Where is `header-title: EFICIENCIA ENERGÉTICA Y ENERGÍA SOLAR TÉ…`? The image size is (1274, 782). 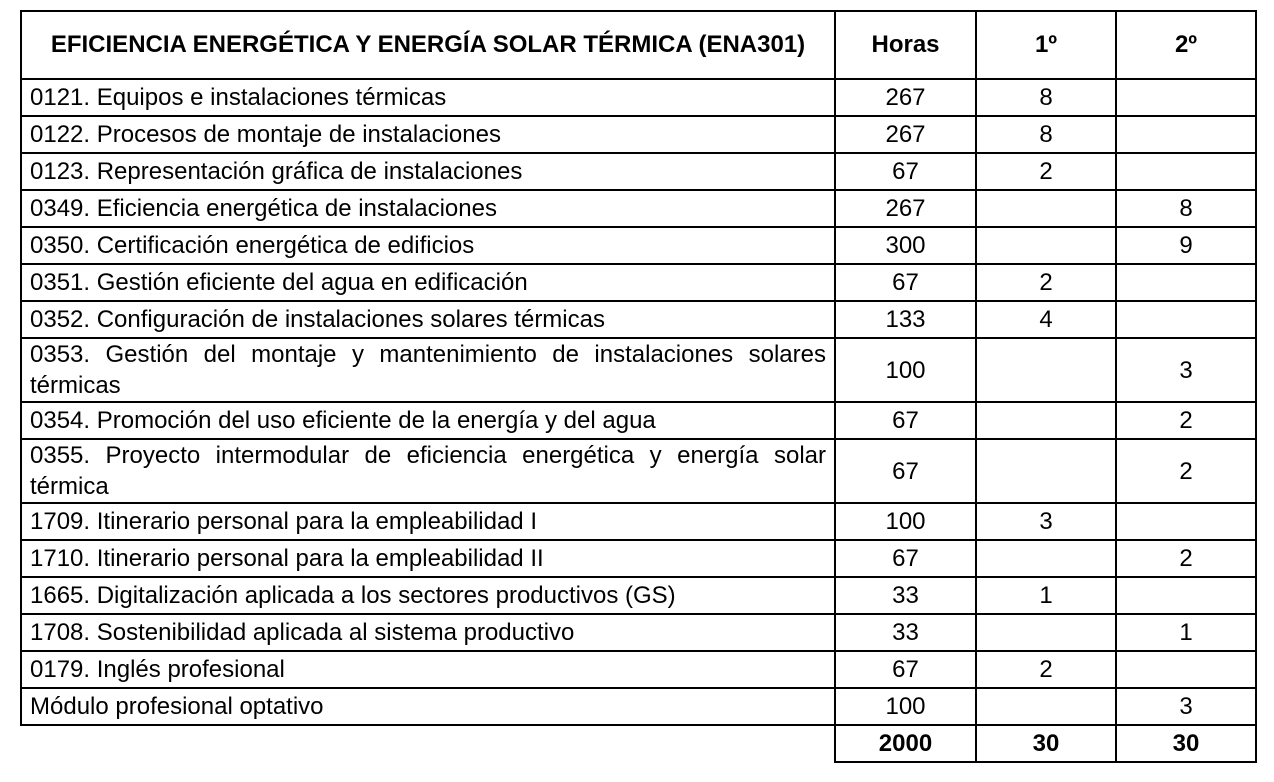 header-title: EFICIENCIA ENERGÉTICA Y ENERGÍA SOLAR TÉ… is located at coordinates (428, 45).